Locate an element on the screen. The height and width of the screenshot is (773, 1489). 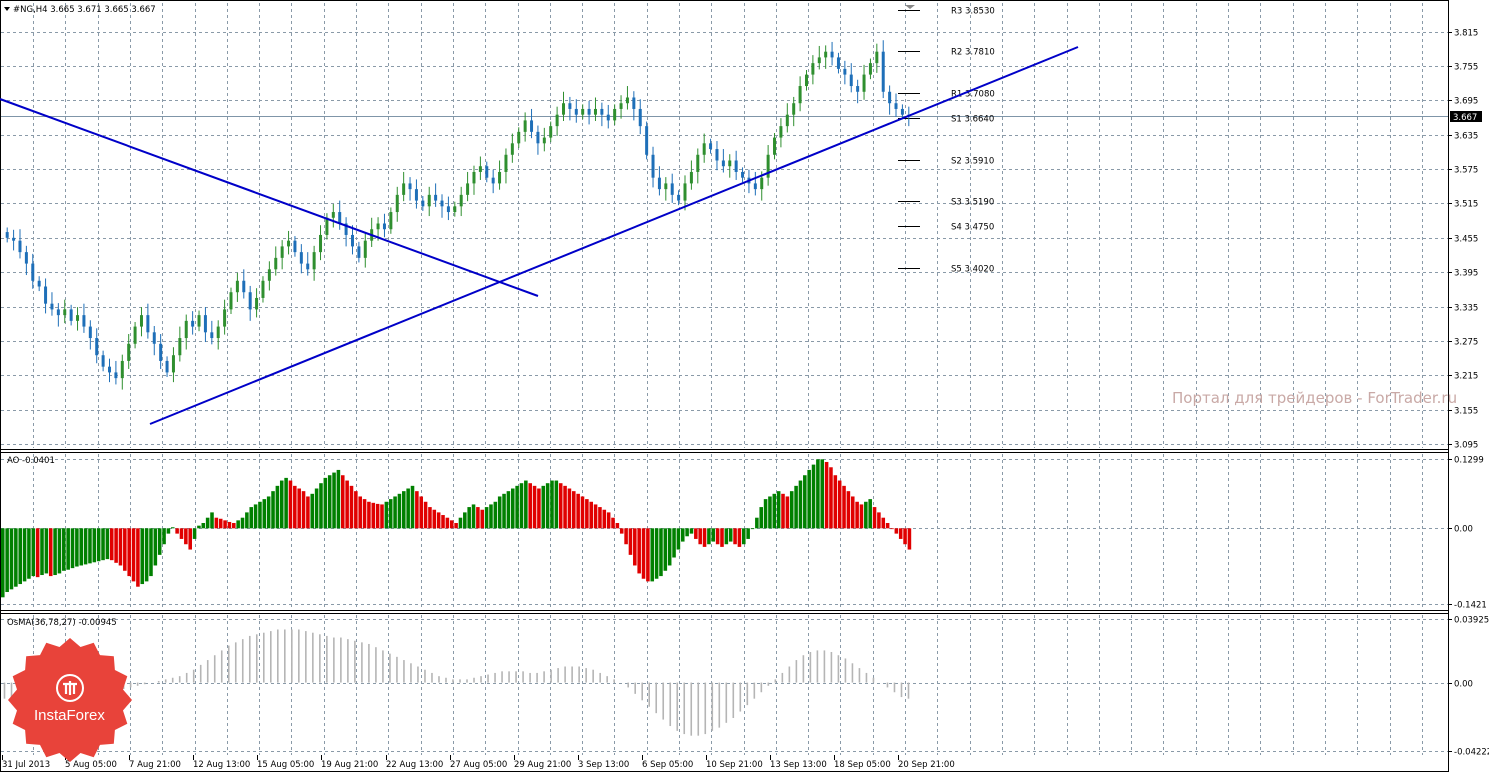
osma-header: OsMA(36,78,27) -0.00945 is located at coordinates (62, 623).